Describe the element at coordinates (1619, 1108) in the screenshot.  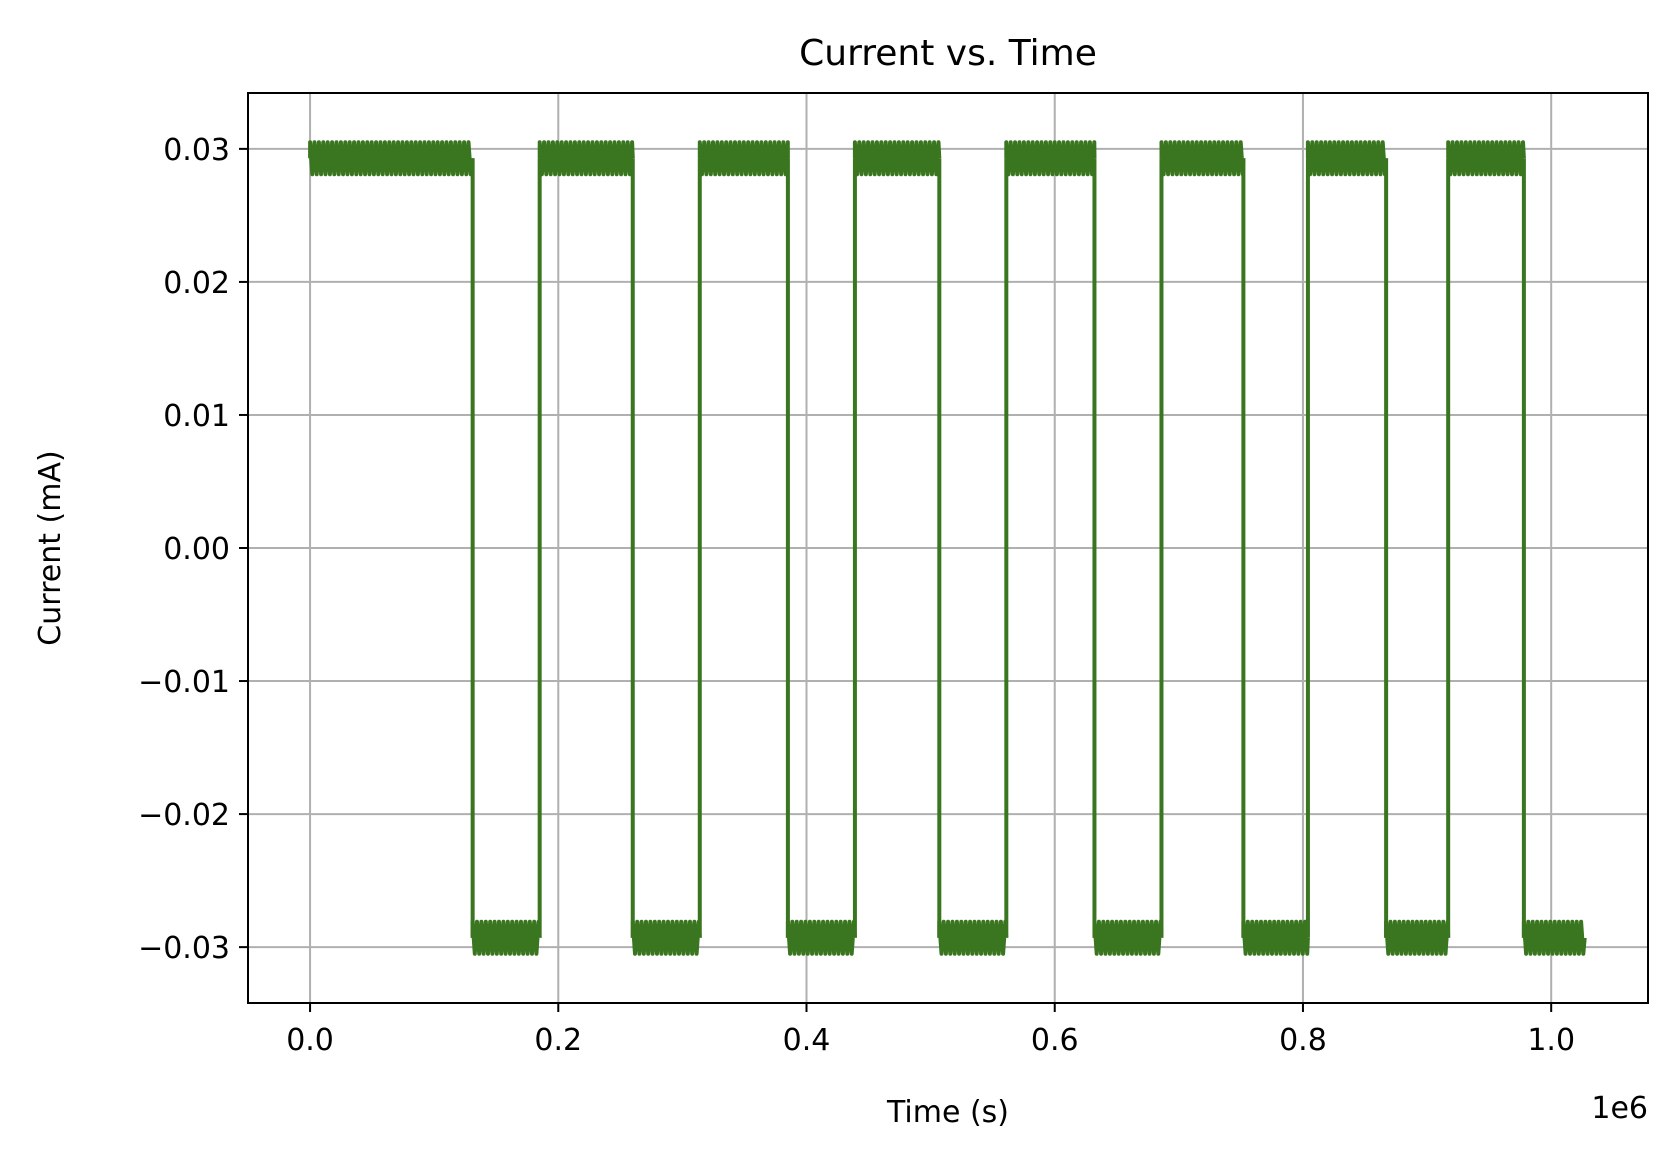
I see `x-axis-offset-label: 1e6` at that location.